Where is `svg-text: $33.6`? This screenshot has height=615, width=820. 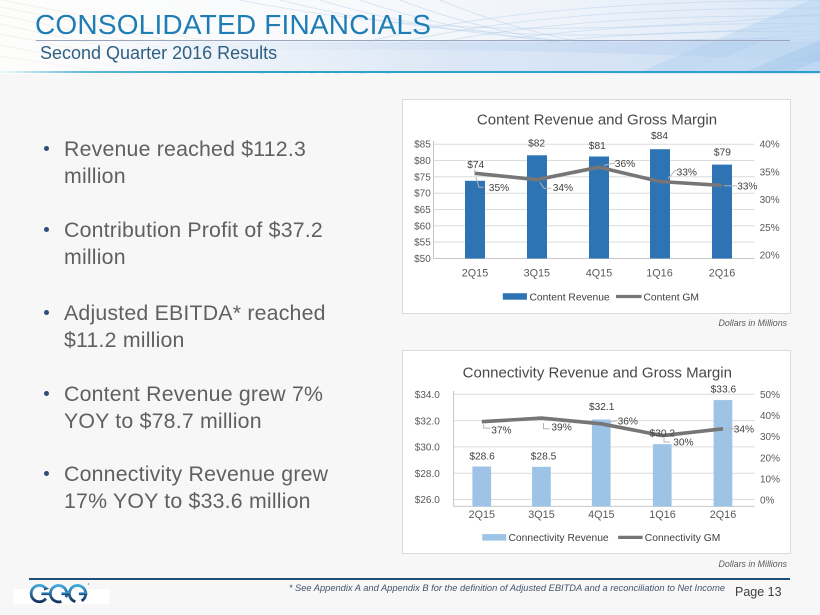
svg-text: $33.6 is located at coordinates (724, 390).